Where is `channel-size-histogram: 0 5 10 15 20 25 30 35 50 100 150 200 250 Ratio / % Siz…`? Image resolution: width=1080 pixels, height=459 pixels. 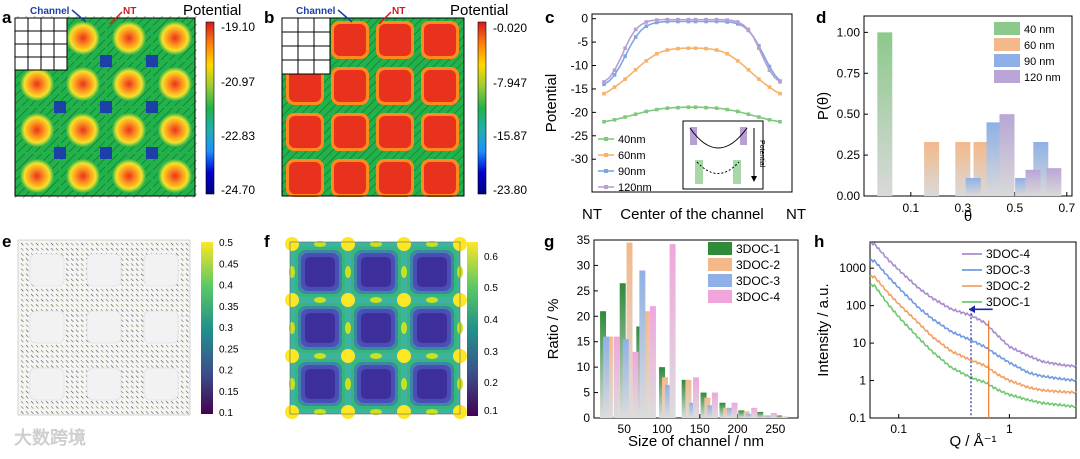
channel-size-histogram: 0 5 10 15 20 25 30 35 50 100 150 200 250 Ratio / % Siz… is located at coordinates (672, 341).